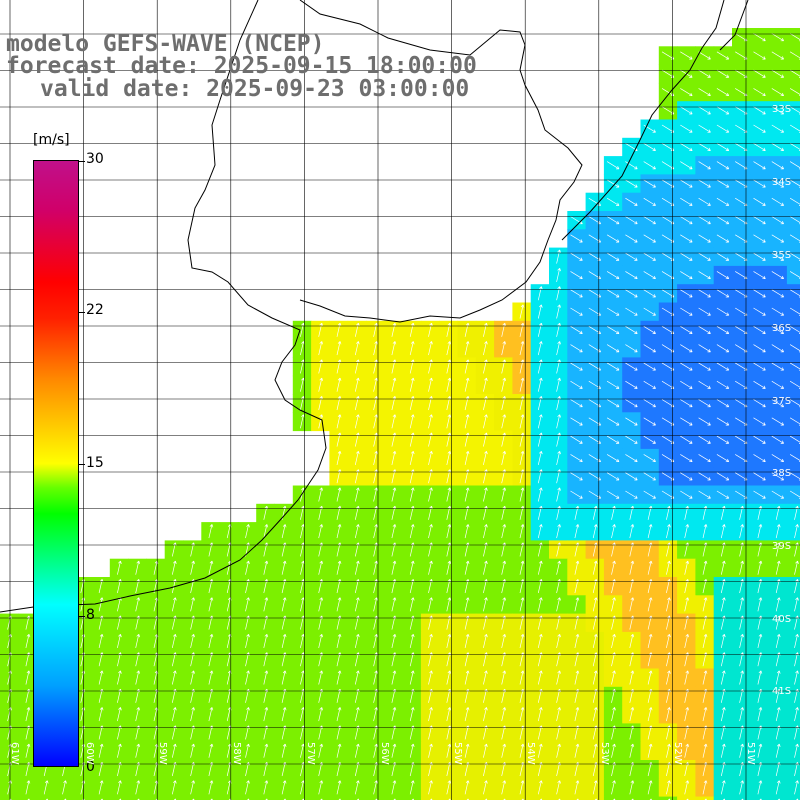  Describe the element at coordinates (782, 182) in the screenshot. I see `latitude-label: 34S` at that location.